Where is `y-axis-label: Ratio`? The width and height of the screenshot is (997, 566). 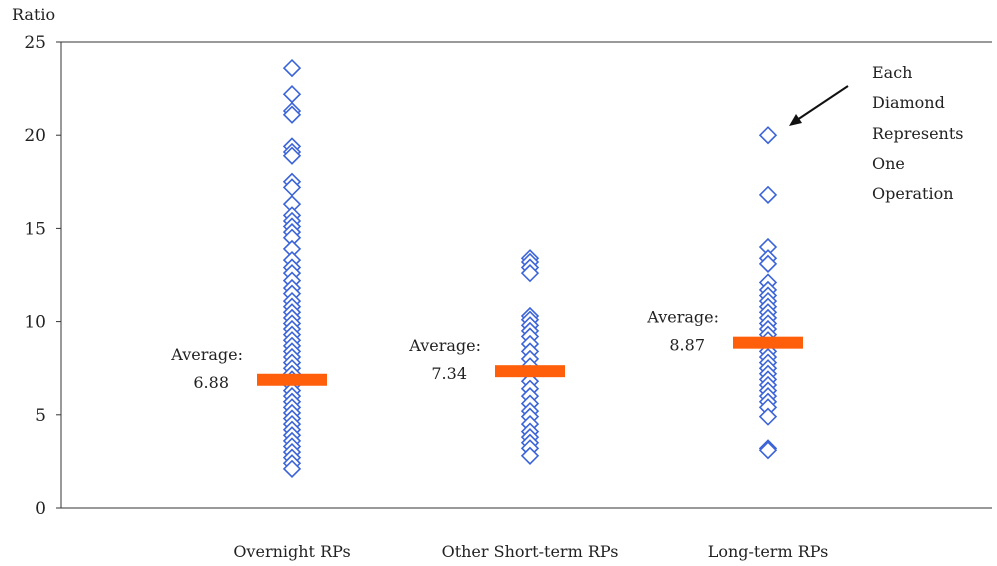
y-axis-label: Ratio is located at coordinates (33, 14).